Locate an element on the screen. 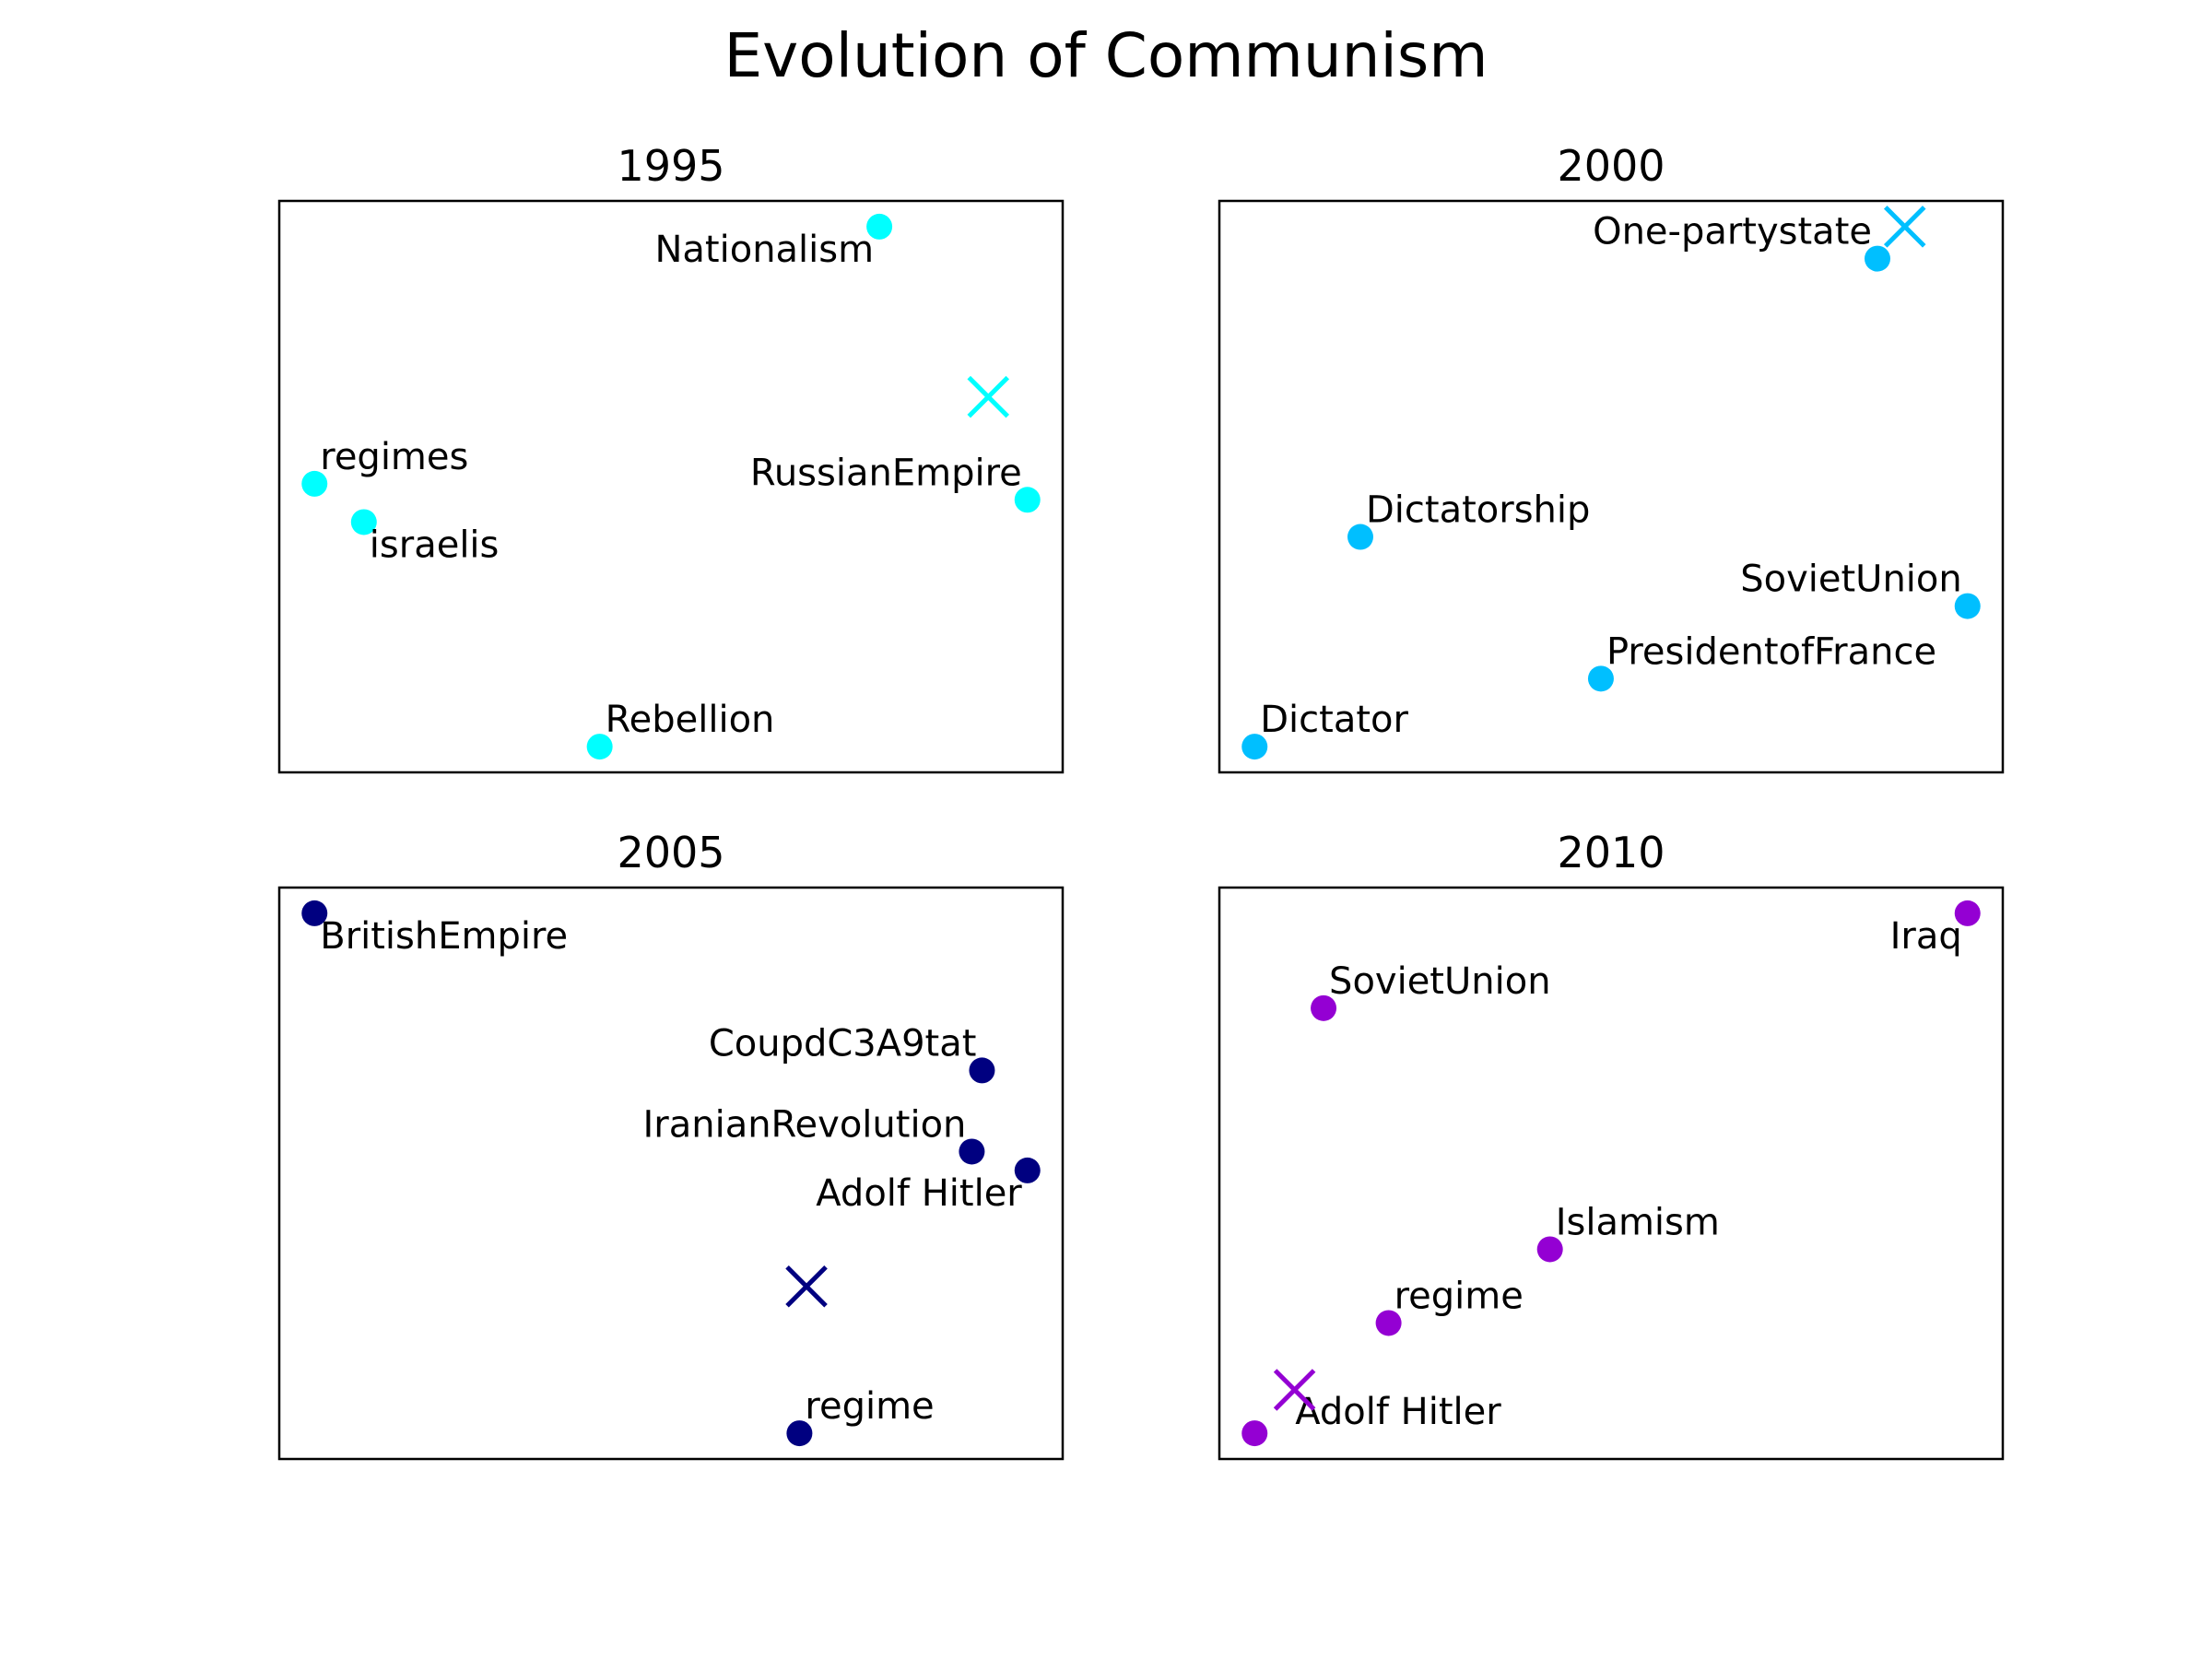 This screenshot has width=2212, height=1659. point-label: BritishEmpire is located at coordinates (444, 936).